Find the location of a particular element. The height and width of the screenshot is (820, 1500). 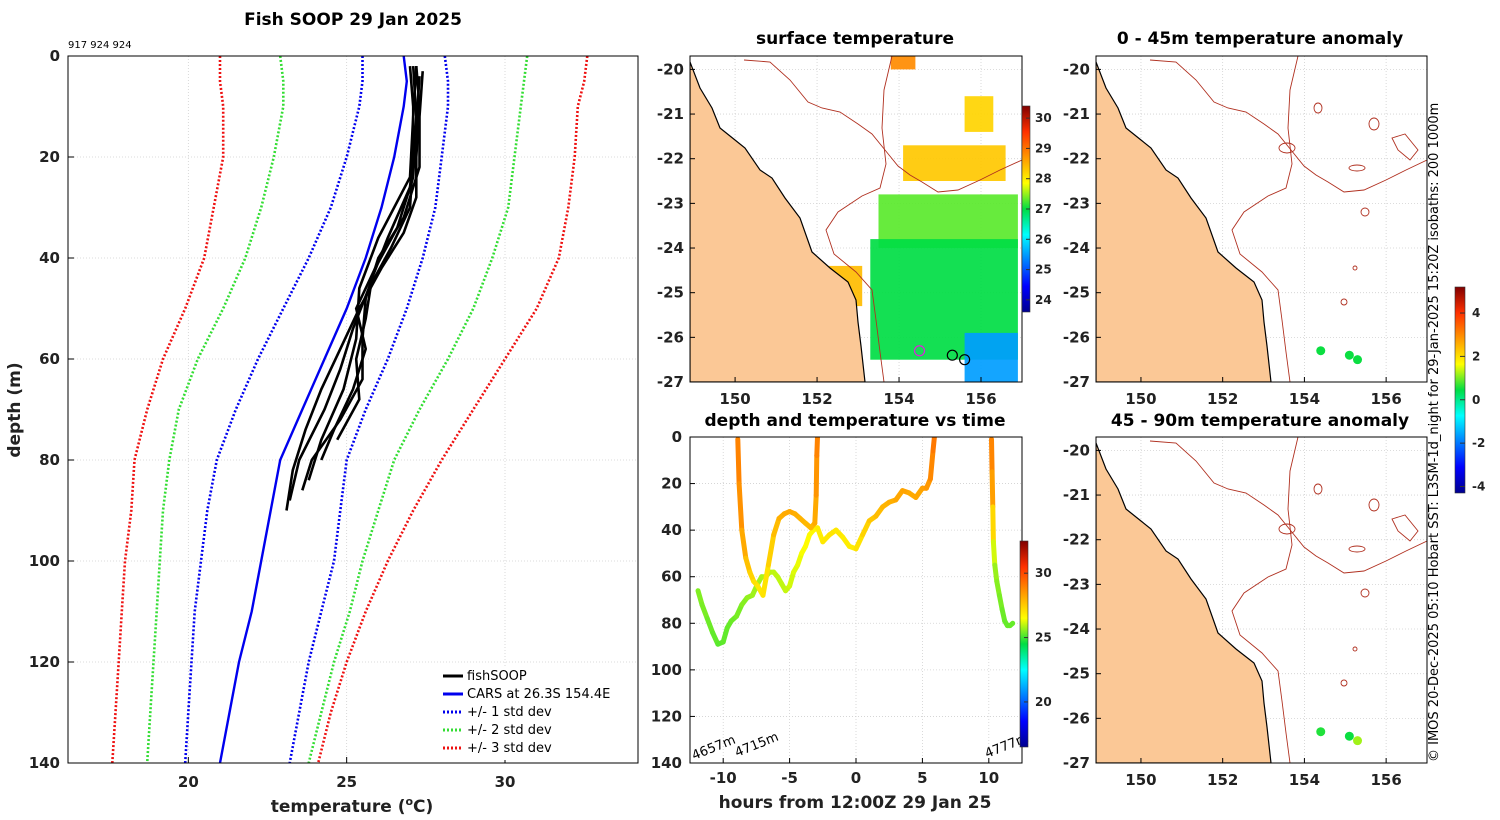

sst-cbar-label: 28 is located at coordinates (1043, 179).